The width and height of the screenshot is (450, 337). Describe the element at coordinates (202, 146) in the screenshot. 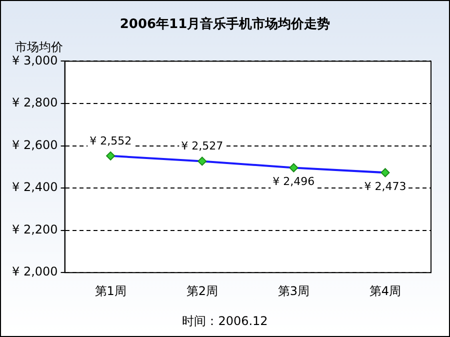

I see `data-label: ¥ 2,527` at that location.